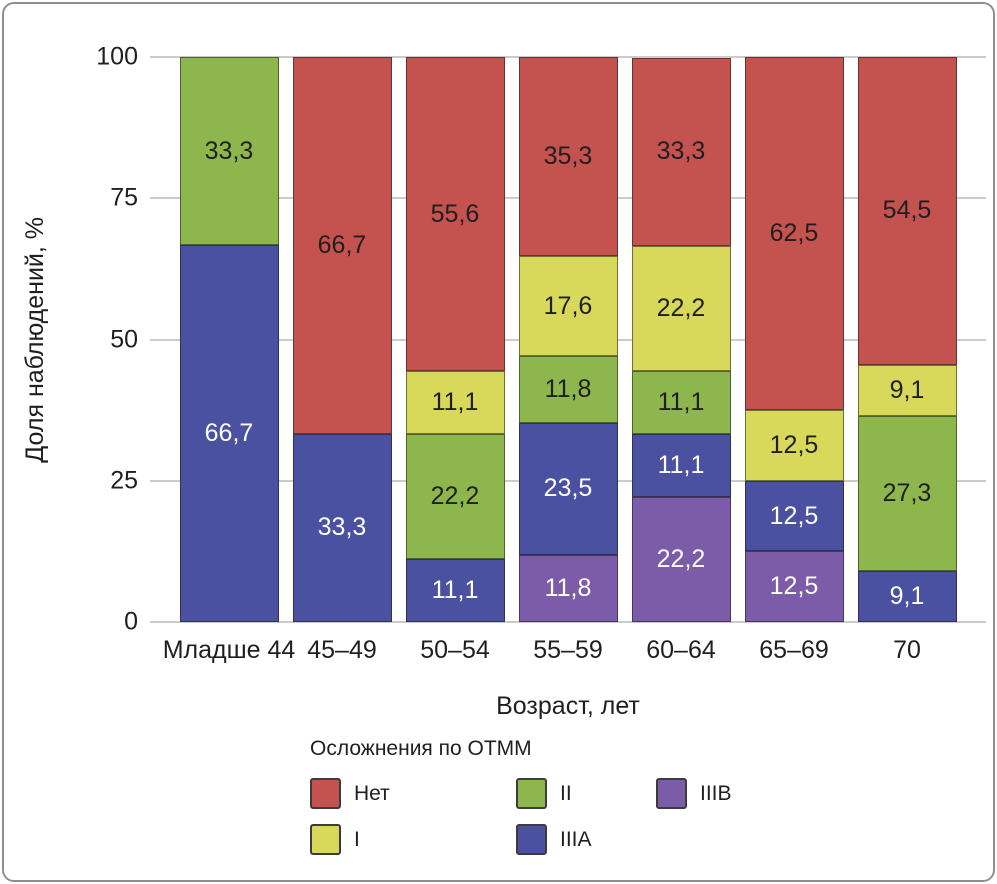 The height and width of the screenshot is (884, 997). I want to click on bar-column-3: 11,1 22,2 11,1 55,6, so click(455, 339).